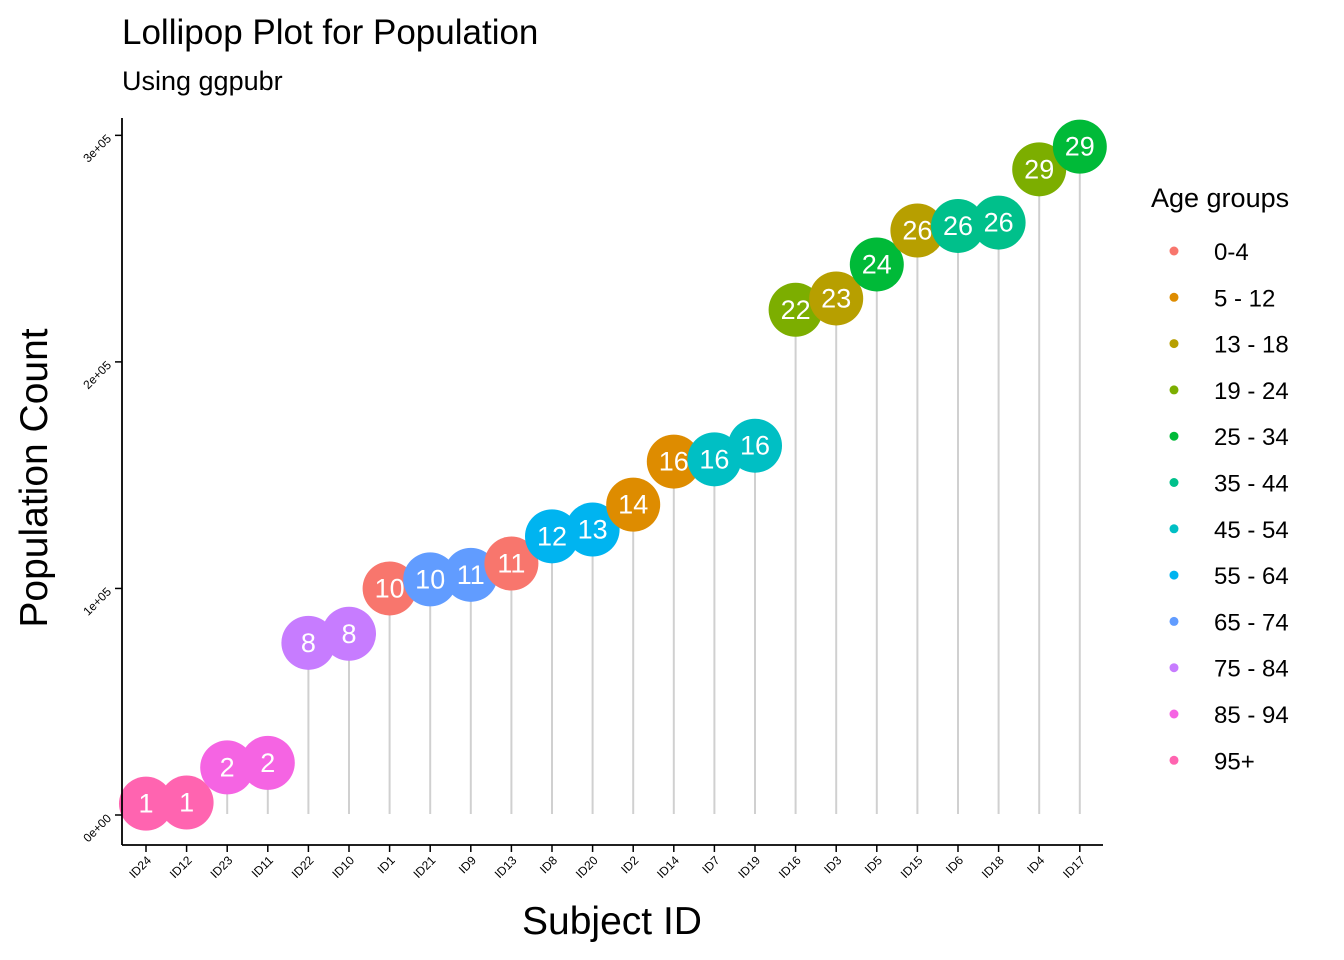  Describe the element at coordinates (97, 828) in the screenshot. I see `y-tick-label: 0e+00` at that location.